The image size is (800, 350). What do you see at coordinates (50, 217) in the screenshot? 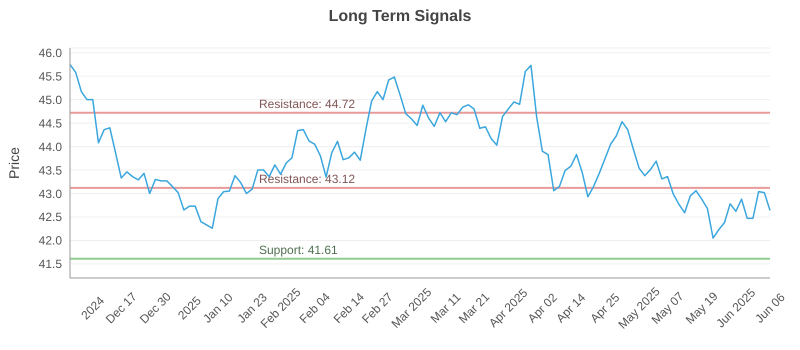
I see `y-tick-label: 42.5` at bounding box center [50, 217].